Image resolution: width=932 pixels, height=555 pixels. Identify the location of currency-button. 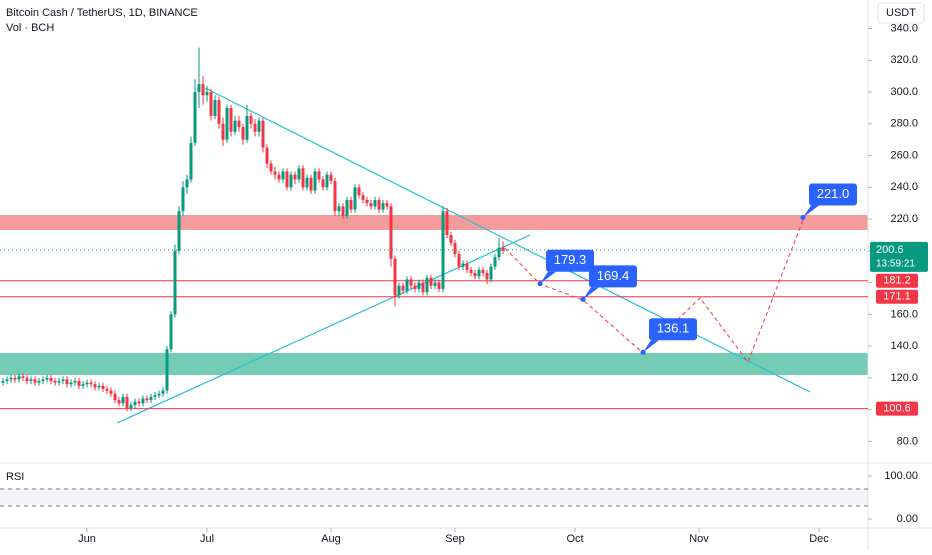
(901, 13).